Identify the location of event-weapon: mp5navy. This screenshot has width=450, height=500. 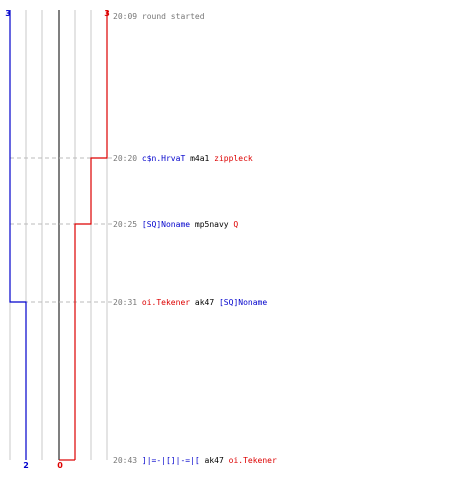
(209, 224).